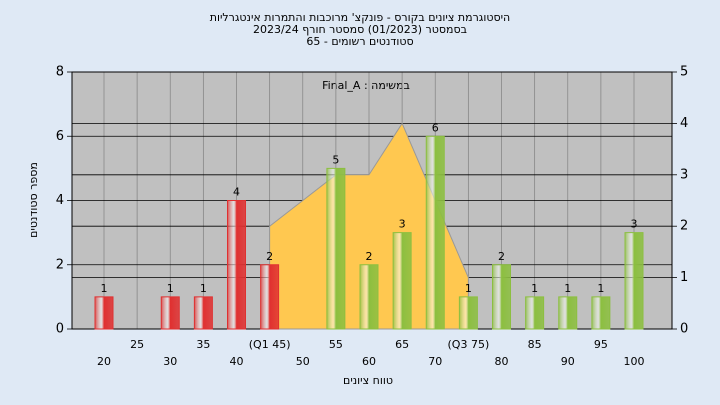  What do you see at coordinates (368, 380) in the screenshot?
I see `x-axis-label: טווח ציונים` at bounding box center [368, 380].